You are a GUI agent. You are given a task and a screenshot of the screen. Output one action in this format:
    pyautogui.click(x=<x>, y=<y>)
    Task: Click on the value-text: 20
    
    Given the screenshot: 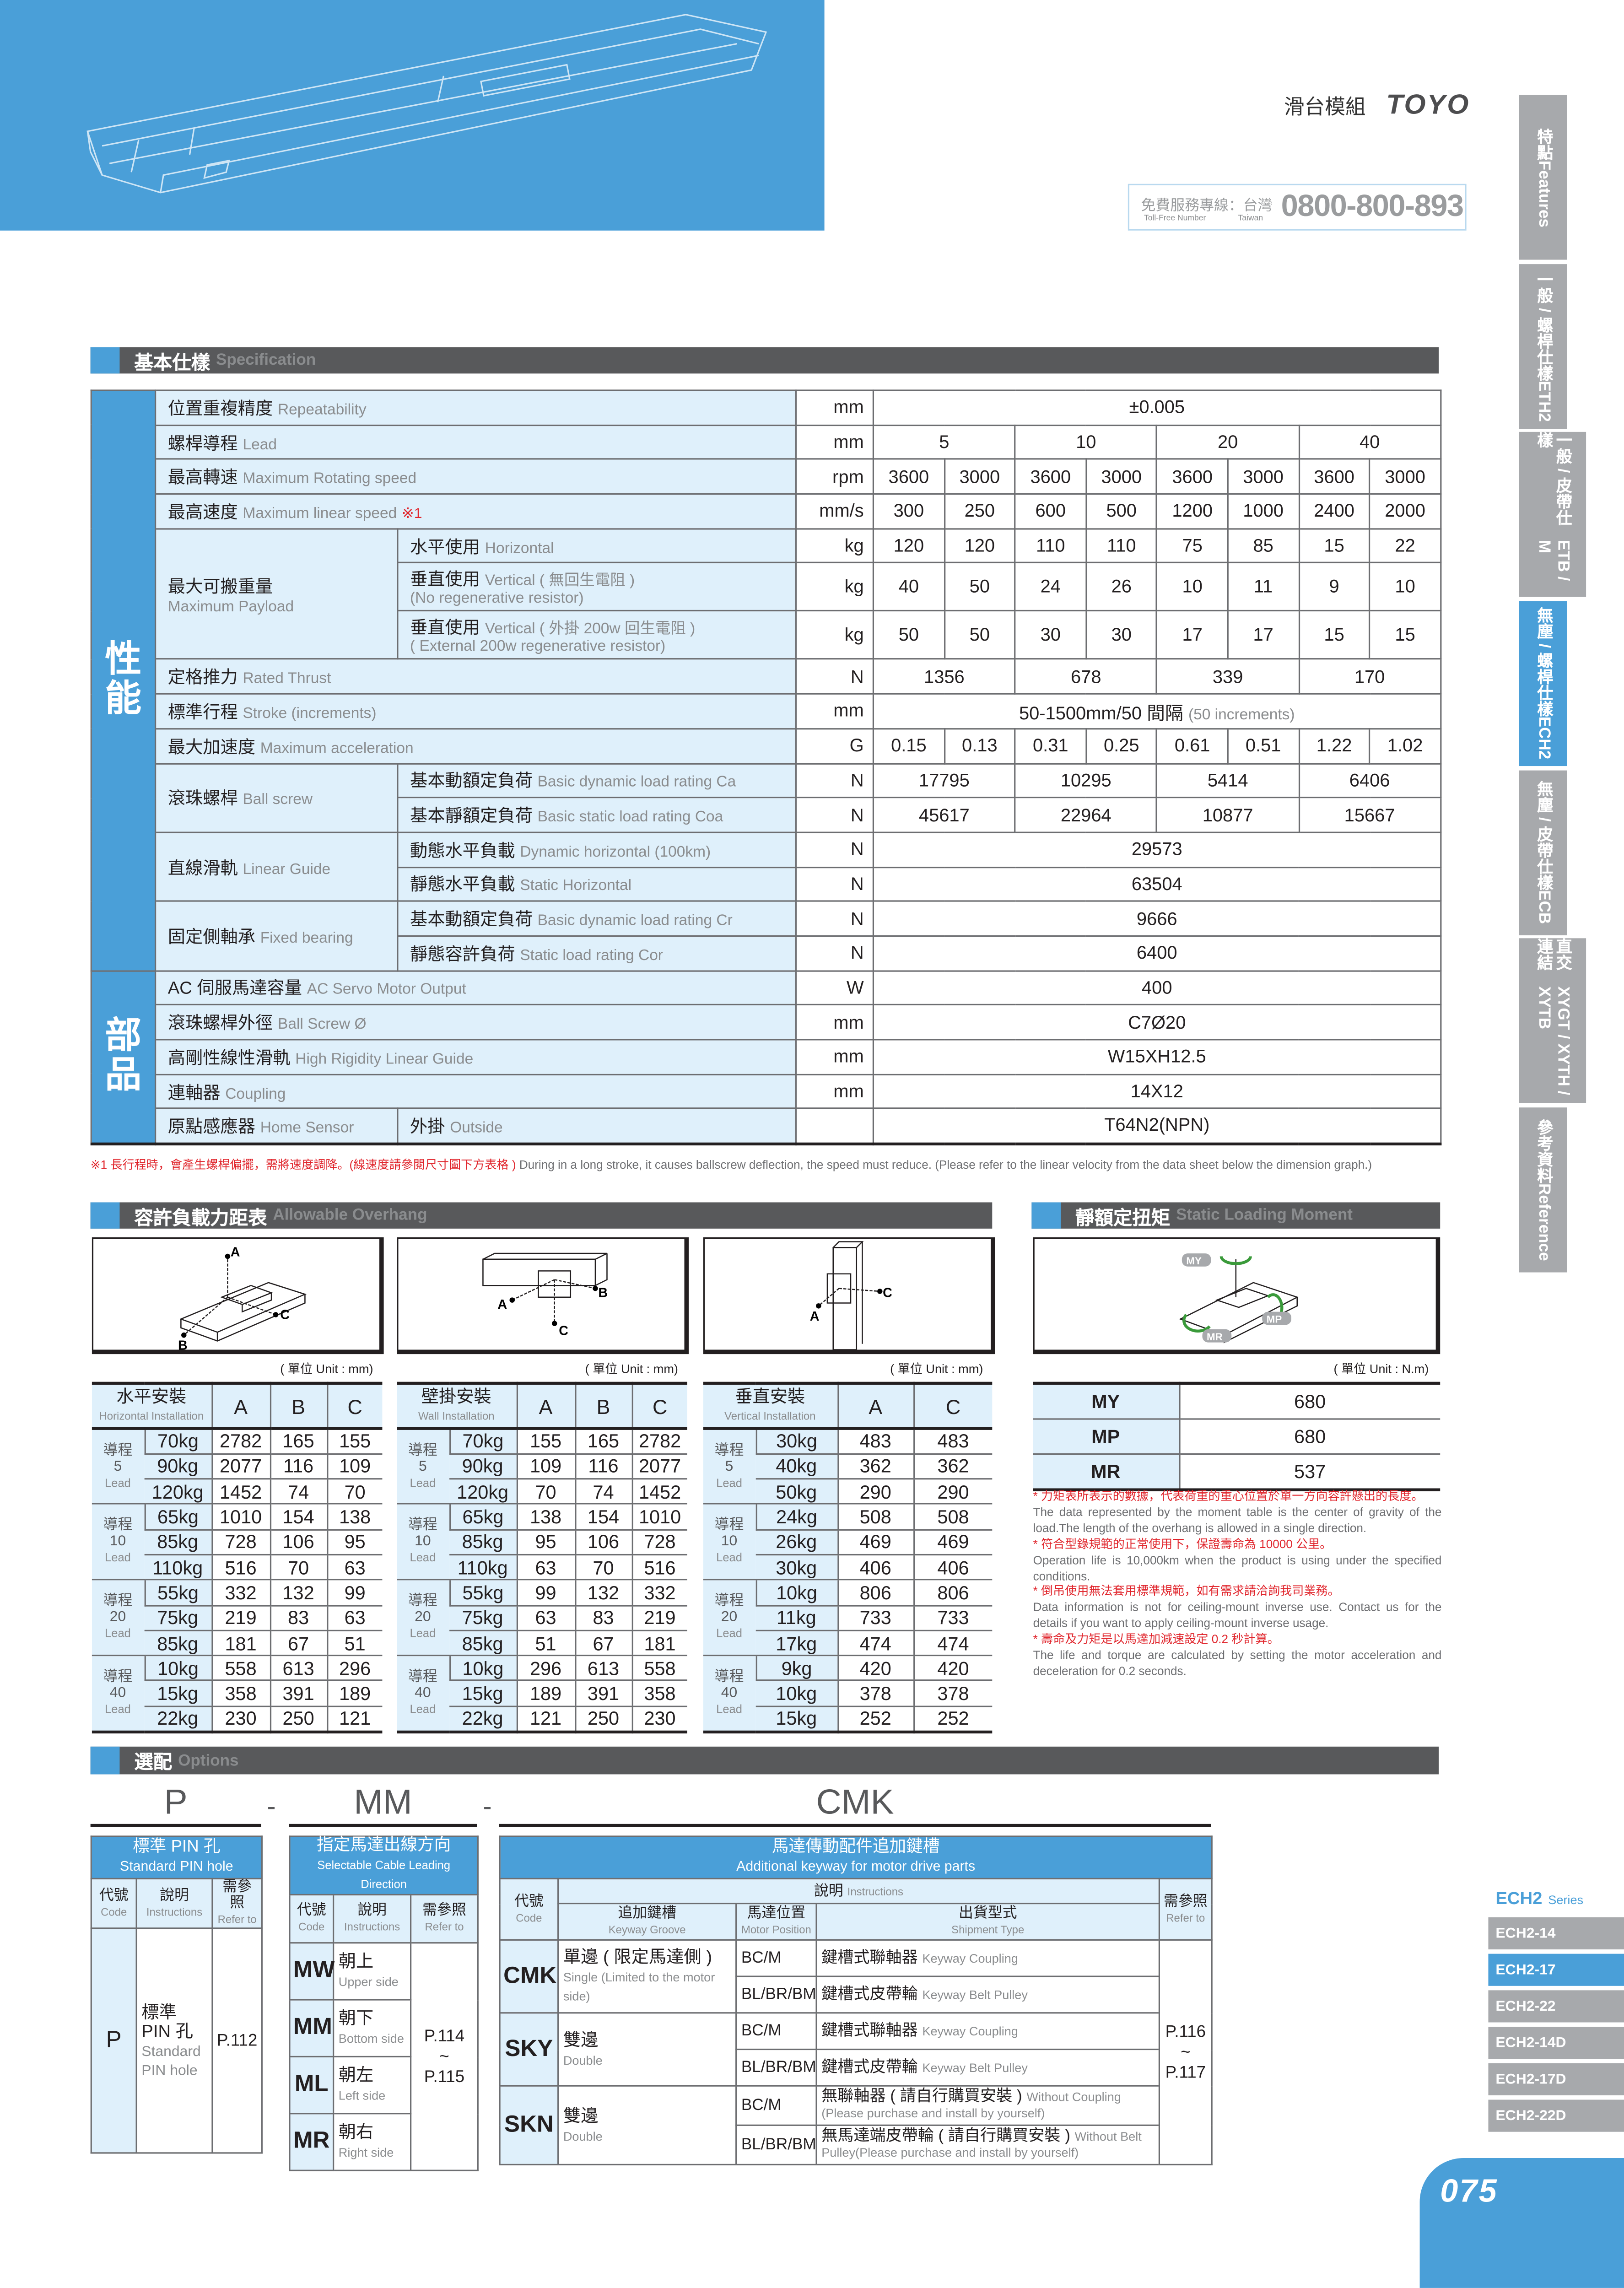 What is the action you would take?
    pyautogui.click(x=1228, y=442)
    